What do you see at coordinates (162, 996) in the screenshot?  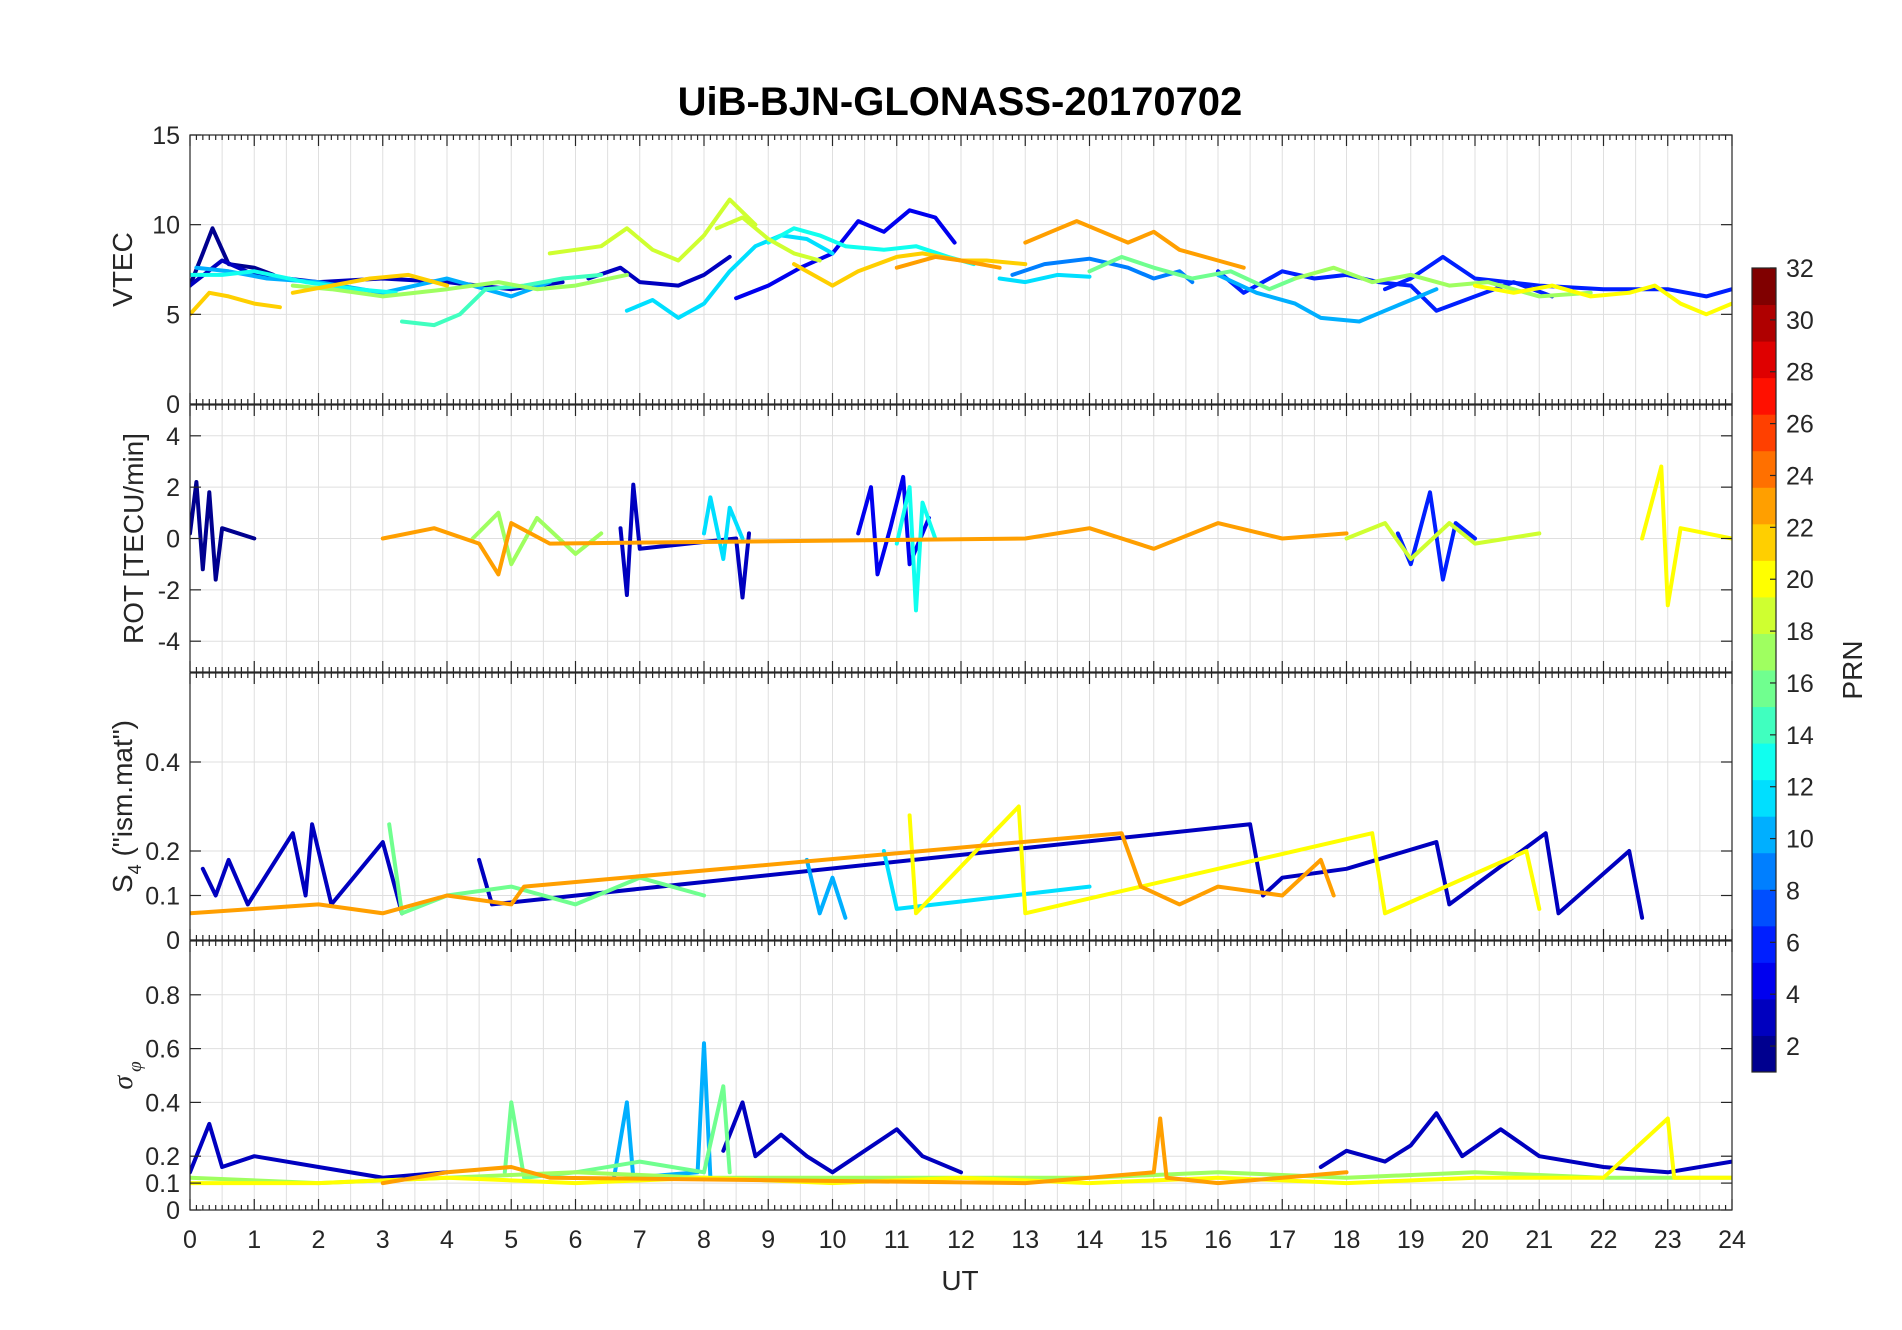 I see `y-tick-label: 0.8` at bounding box center [162, 996].